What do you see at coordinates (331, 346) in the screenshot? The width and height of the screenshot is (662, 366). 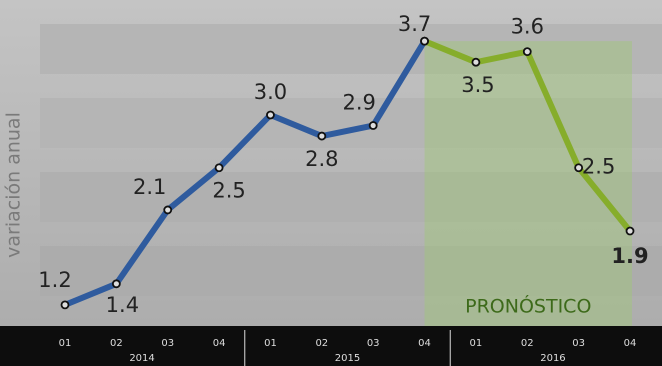 I see `x-axis-bar` at bounding box center [331, 346].